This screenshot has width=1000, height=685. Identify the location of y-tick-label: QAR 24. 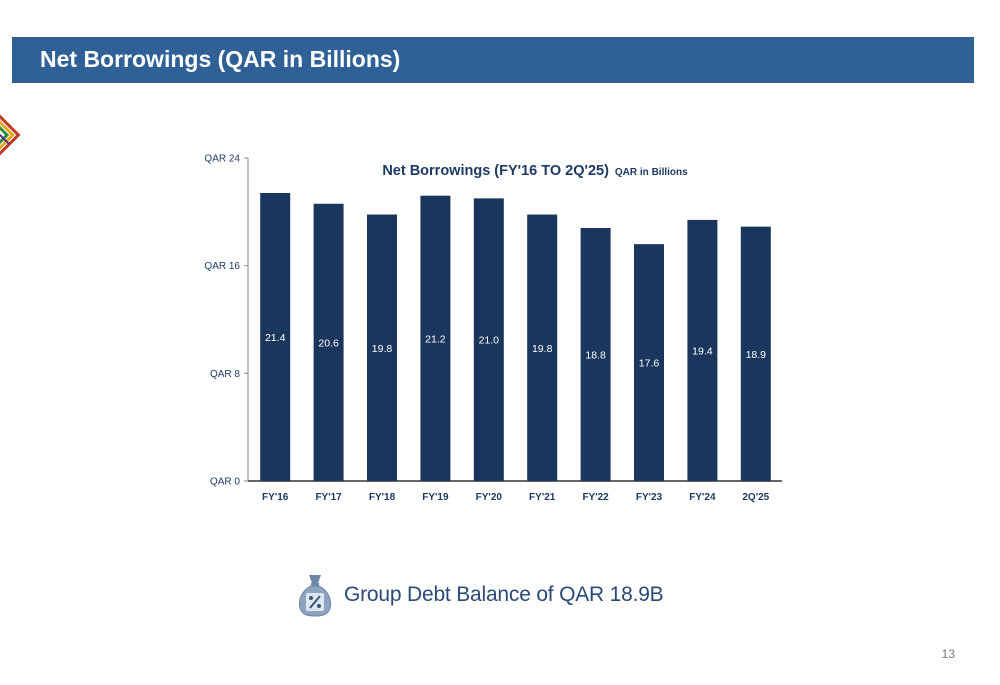
(222, 159).